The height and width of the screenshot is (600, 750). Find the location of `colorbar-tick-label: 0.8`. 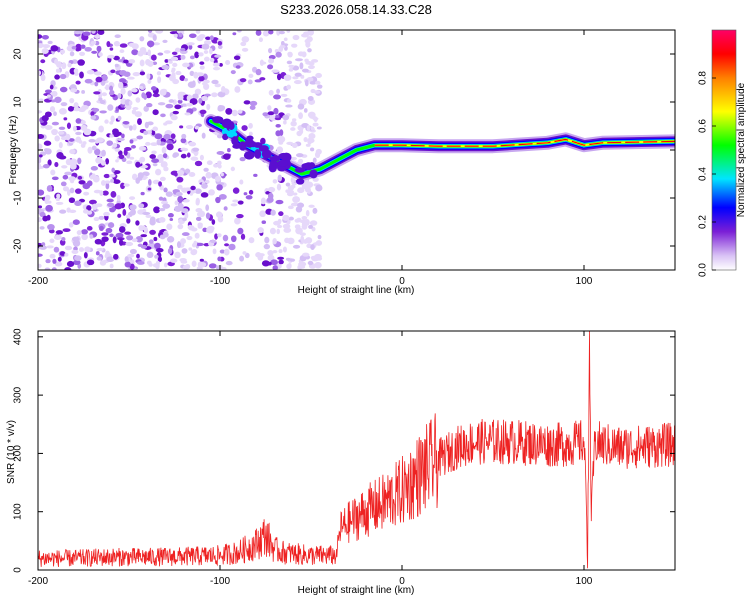

colorbar-tick-label: 0.8 is located at coordinates (703, 78).